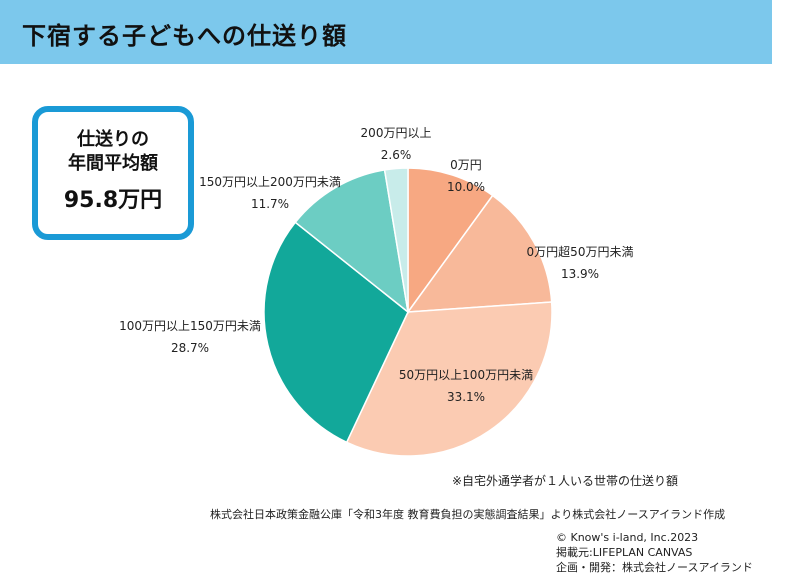 The image size is (800, 584). What do you see at coordinates (396, 133) in the screenshot?
I see `slice-label: 200万円以上` at bounding box center [396, 133].